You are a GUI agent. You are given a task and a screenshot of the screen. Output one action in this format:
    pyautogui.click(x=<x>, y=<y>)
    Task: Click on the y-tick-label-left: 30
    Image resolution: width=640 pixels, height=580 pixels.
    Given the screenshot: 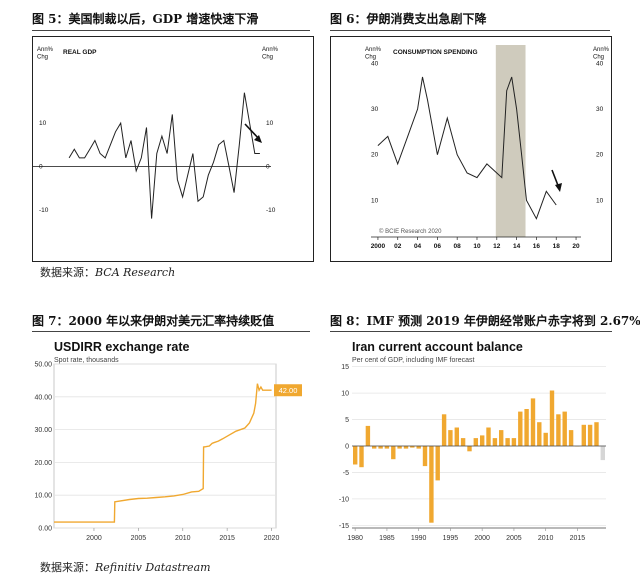 What is the action you would take?
    pyautogui.click(x=375, y=109)
    